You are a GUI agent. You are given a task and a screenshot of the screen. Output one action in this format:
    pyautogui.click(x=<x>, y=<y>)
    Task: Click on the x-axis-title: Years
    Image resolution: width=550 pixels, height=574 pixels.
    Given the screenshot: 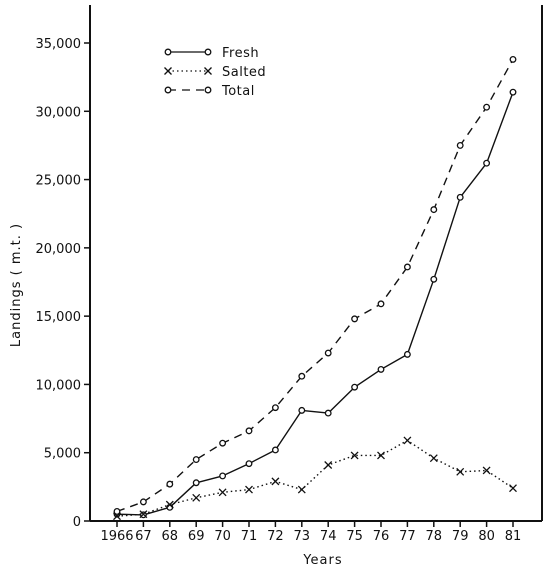 What is the action you would take?
    pyautogui.click(x=322, y=560)
    